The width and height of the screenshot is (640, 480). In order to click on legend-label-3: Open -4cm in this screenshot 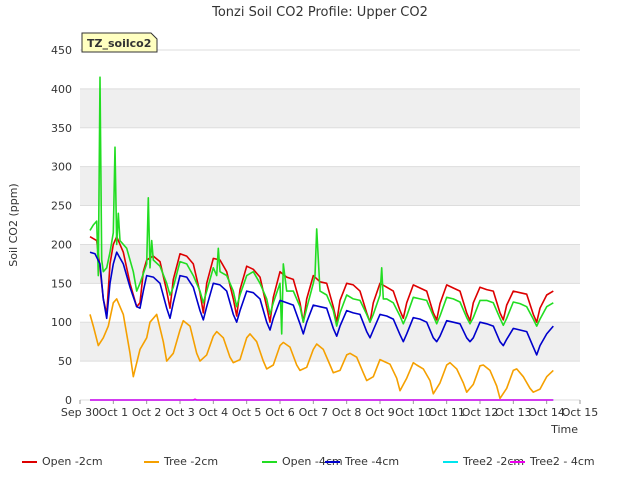, I will do `click(312, 461)`.